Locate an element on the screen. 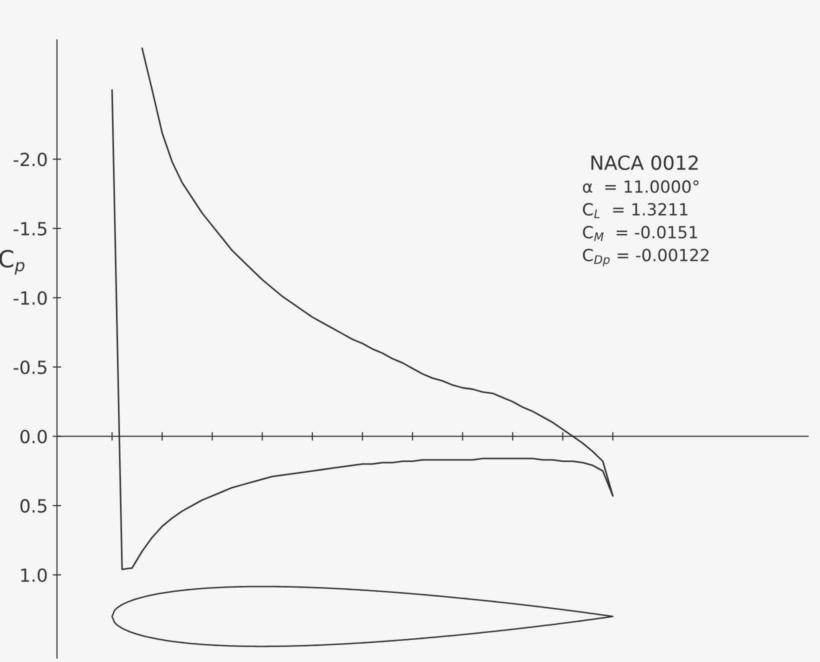 Image resolution: width=820 pixels, height=662 pixels. annotation: NACA 0012 is located at coordinates (644, 162).